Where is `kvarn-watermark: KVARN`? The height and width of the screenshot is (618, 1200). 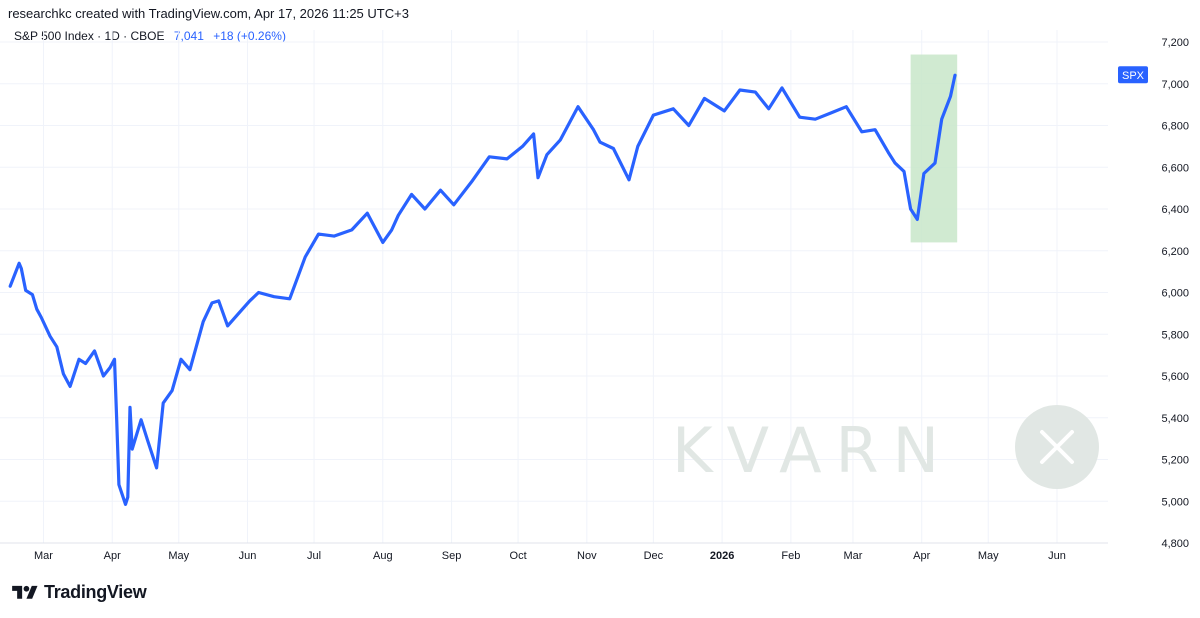
kvarn-watermark: KVARN is located at coordinates (885, 447).